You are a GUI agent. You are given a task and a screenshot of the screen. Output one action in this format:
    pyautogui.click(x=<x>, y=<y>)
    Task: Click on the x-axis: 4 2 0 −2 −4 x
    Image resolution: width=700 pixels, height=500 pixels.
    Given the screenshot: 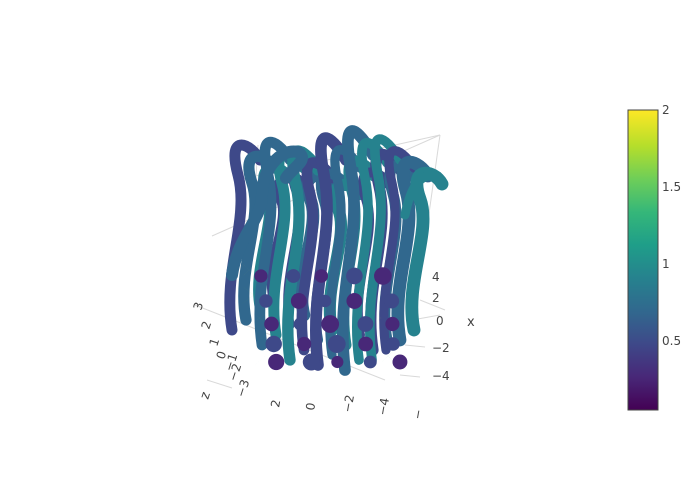 What is the action you would take?
    pyautogui.click(x=453, y=326)
    